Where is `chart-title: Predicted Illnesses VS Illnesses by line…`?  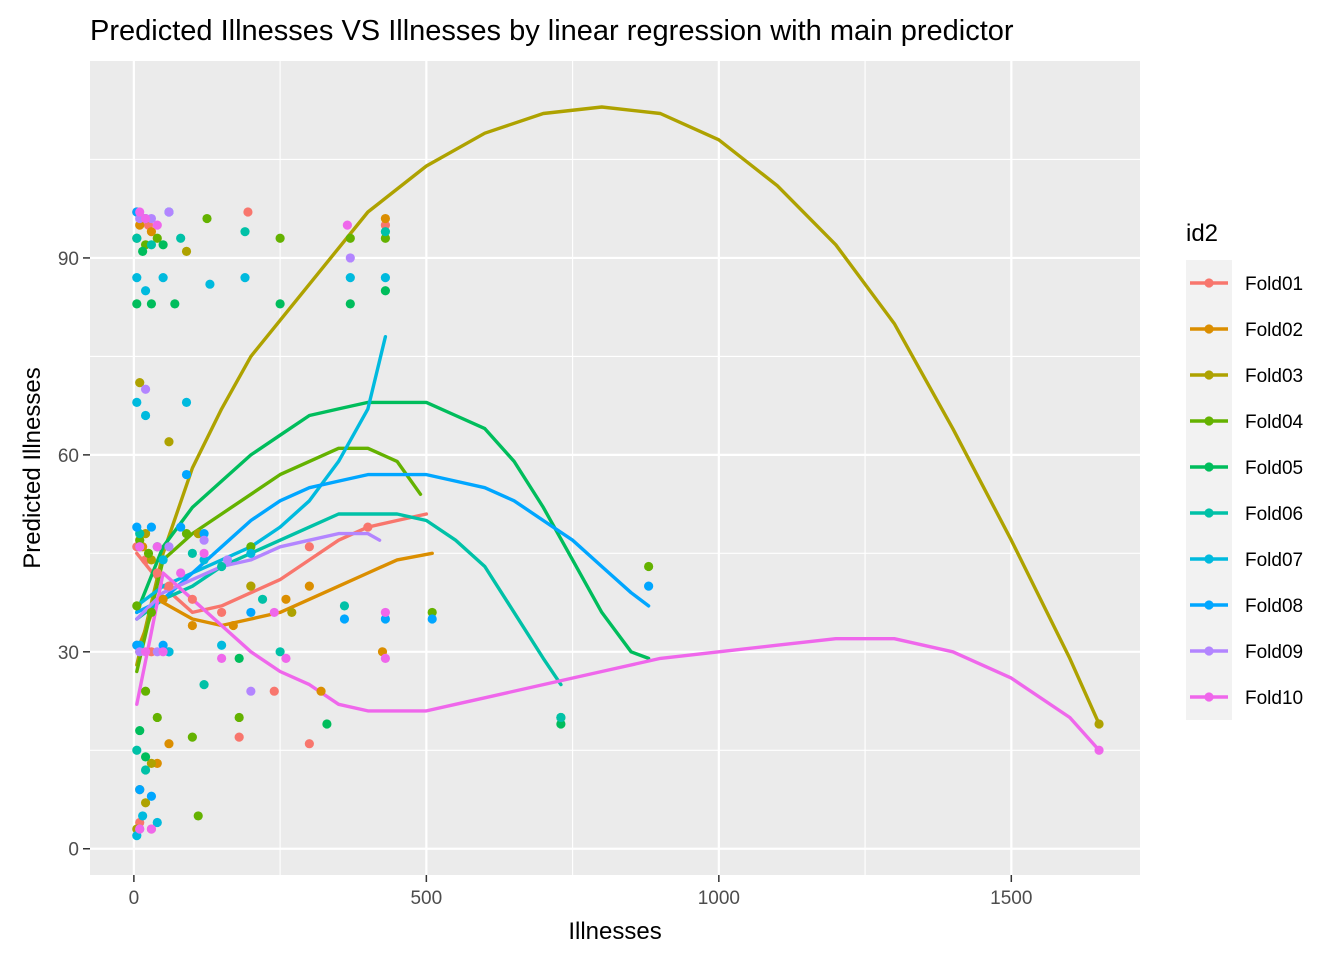
chart-title: Predicted Illnesses VS Illnesses by line… is located at coordinates (552, 31).